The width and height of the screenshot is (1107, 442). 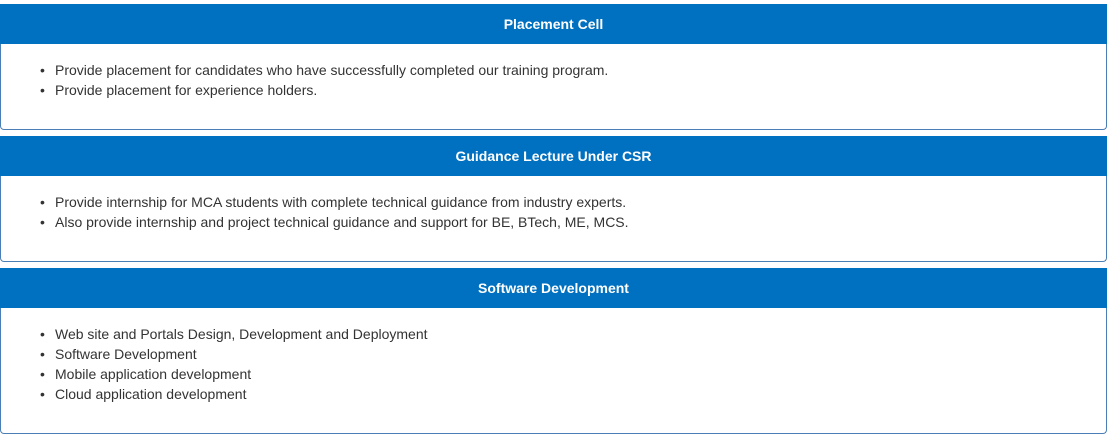 What do you see at coordinates (573, 394) in the screenshot?
I see `list-item: • Cloud application development` at bounding box center [573, 394].